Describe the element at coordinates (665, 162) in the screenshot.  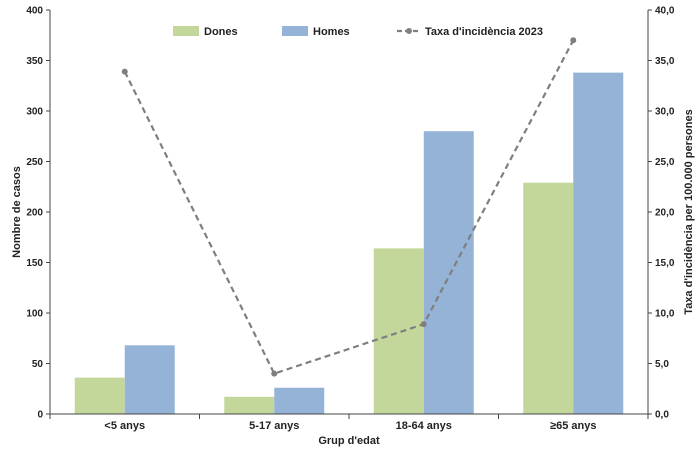
I see `y2-tick-label: 25,0` at that location.